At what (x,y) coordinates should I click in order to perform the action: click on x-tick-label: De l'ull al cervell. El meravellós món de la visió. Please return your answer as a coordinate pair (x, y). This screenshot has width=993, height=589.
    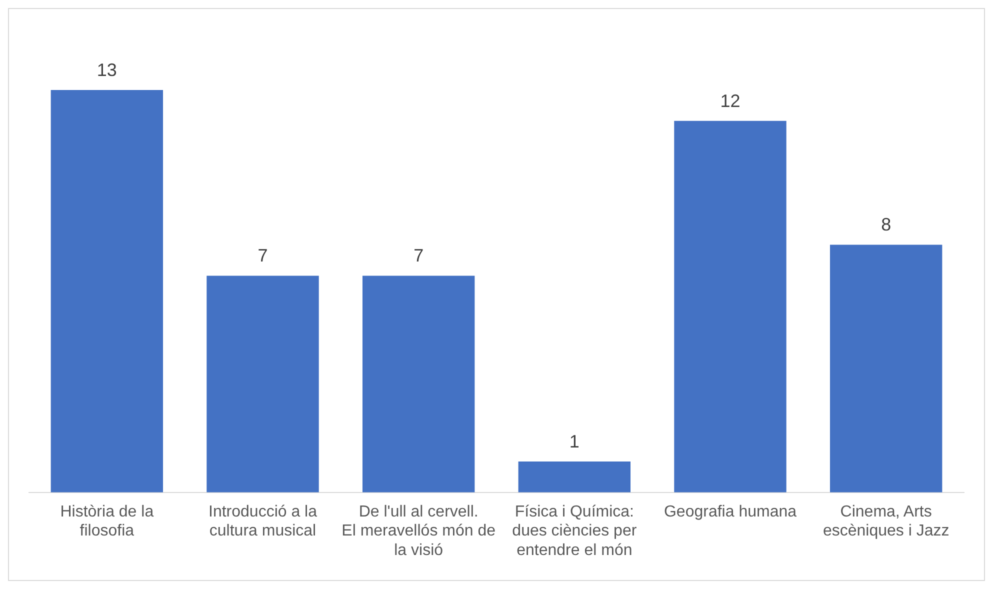
    Looking at the image, I should click on (419, 531).